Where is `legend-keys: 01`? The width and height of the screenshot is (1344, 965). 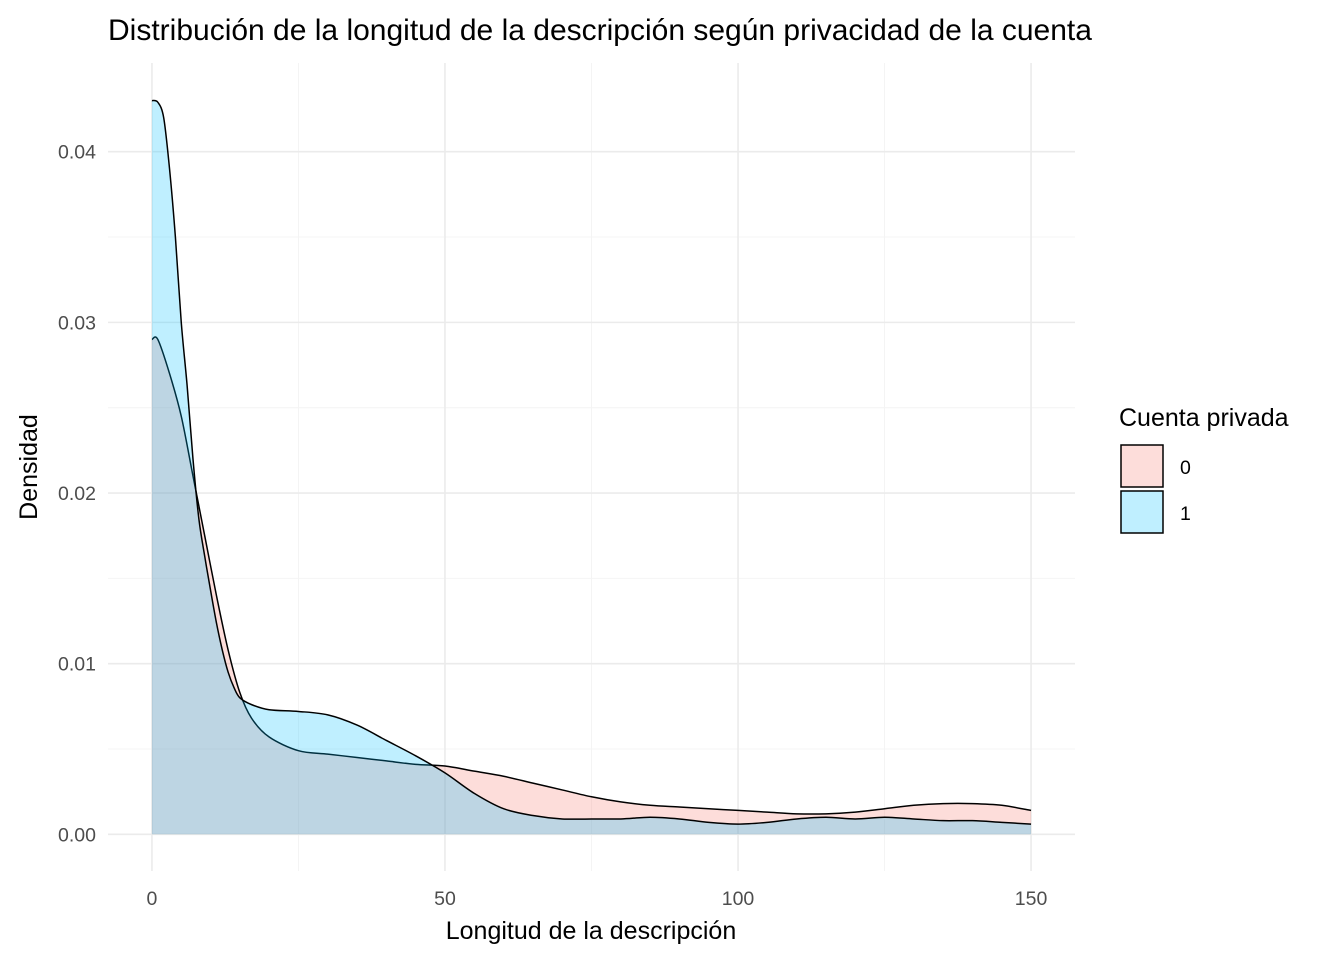 legend-keys: 01 is located at coordinates (1155, 489).